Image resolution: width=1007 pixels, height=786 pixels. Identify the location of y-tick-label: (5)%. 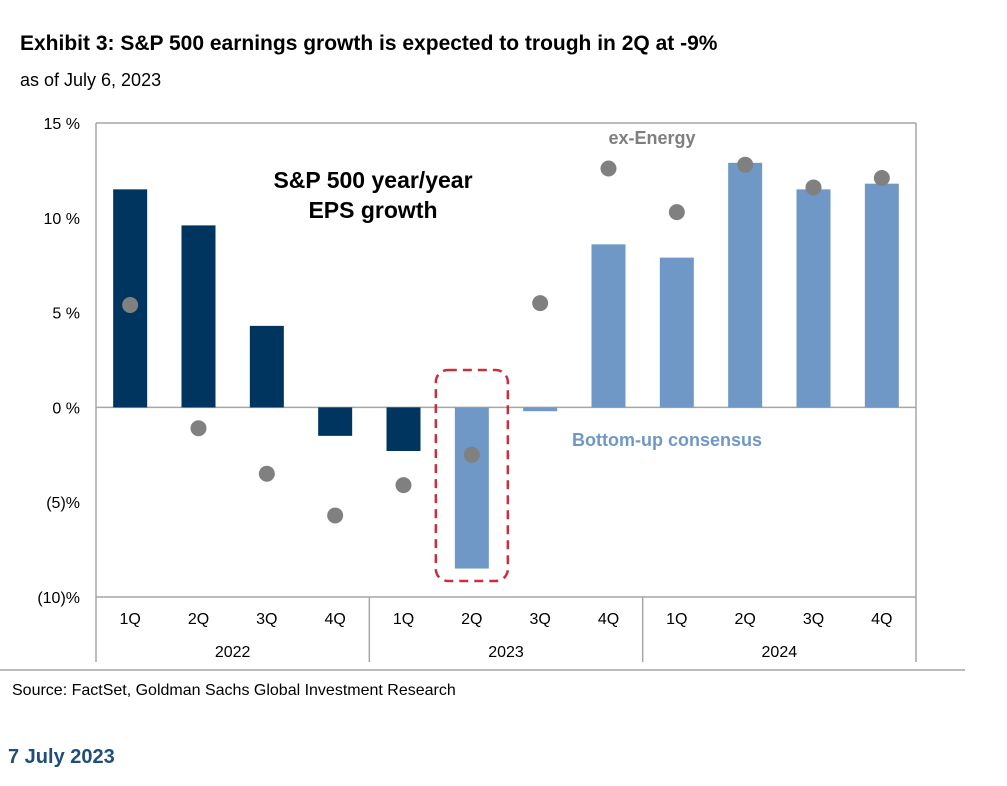
(63, 503).